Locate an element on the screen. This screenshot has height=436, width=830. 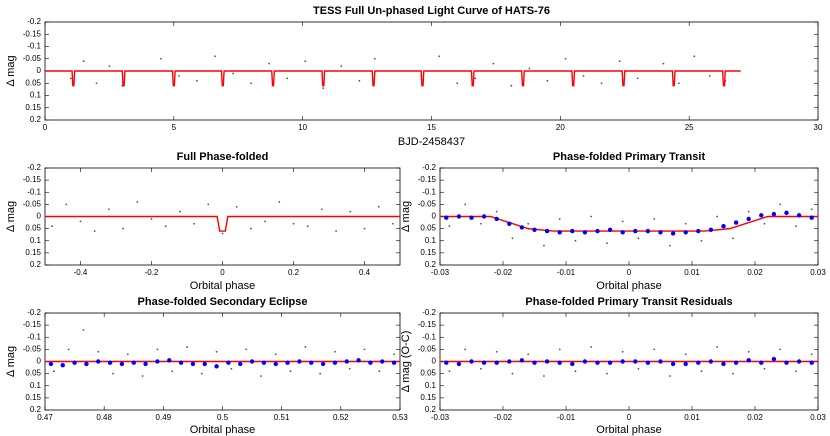
y-tick-label: 0.1 is located at coordinates (431, 240).